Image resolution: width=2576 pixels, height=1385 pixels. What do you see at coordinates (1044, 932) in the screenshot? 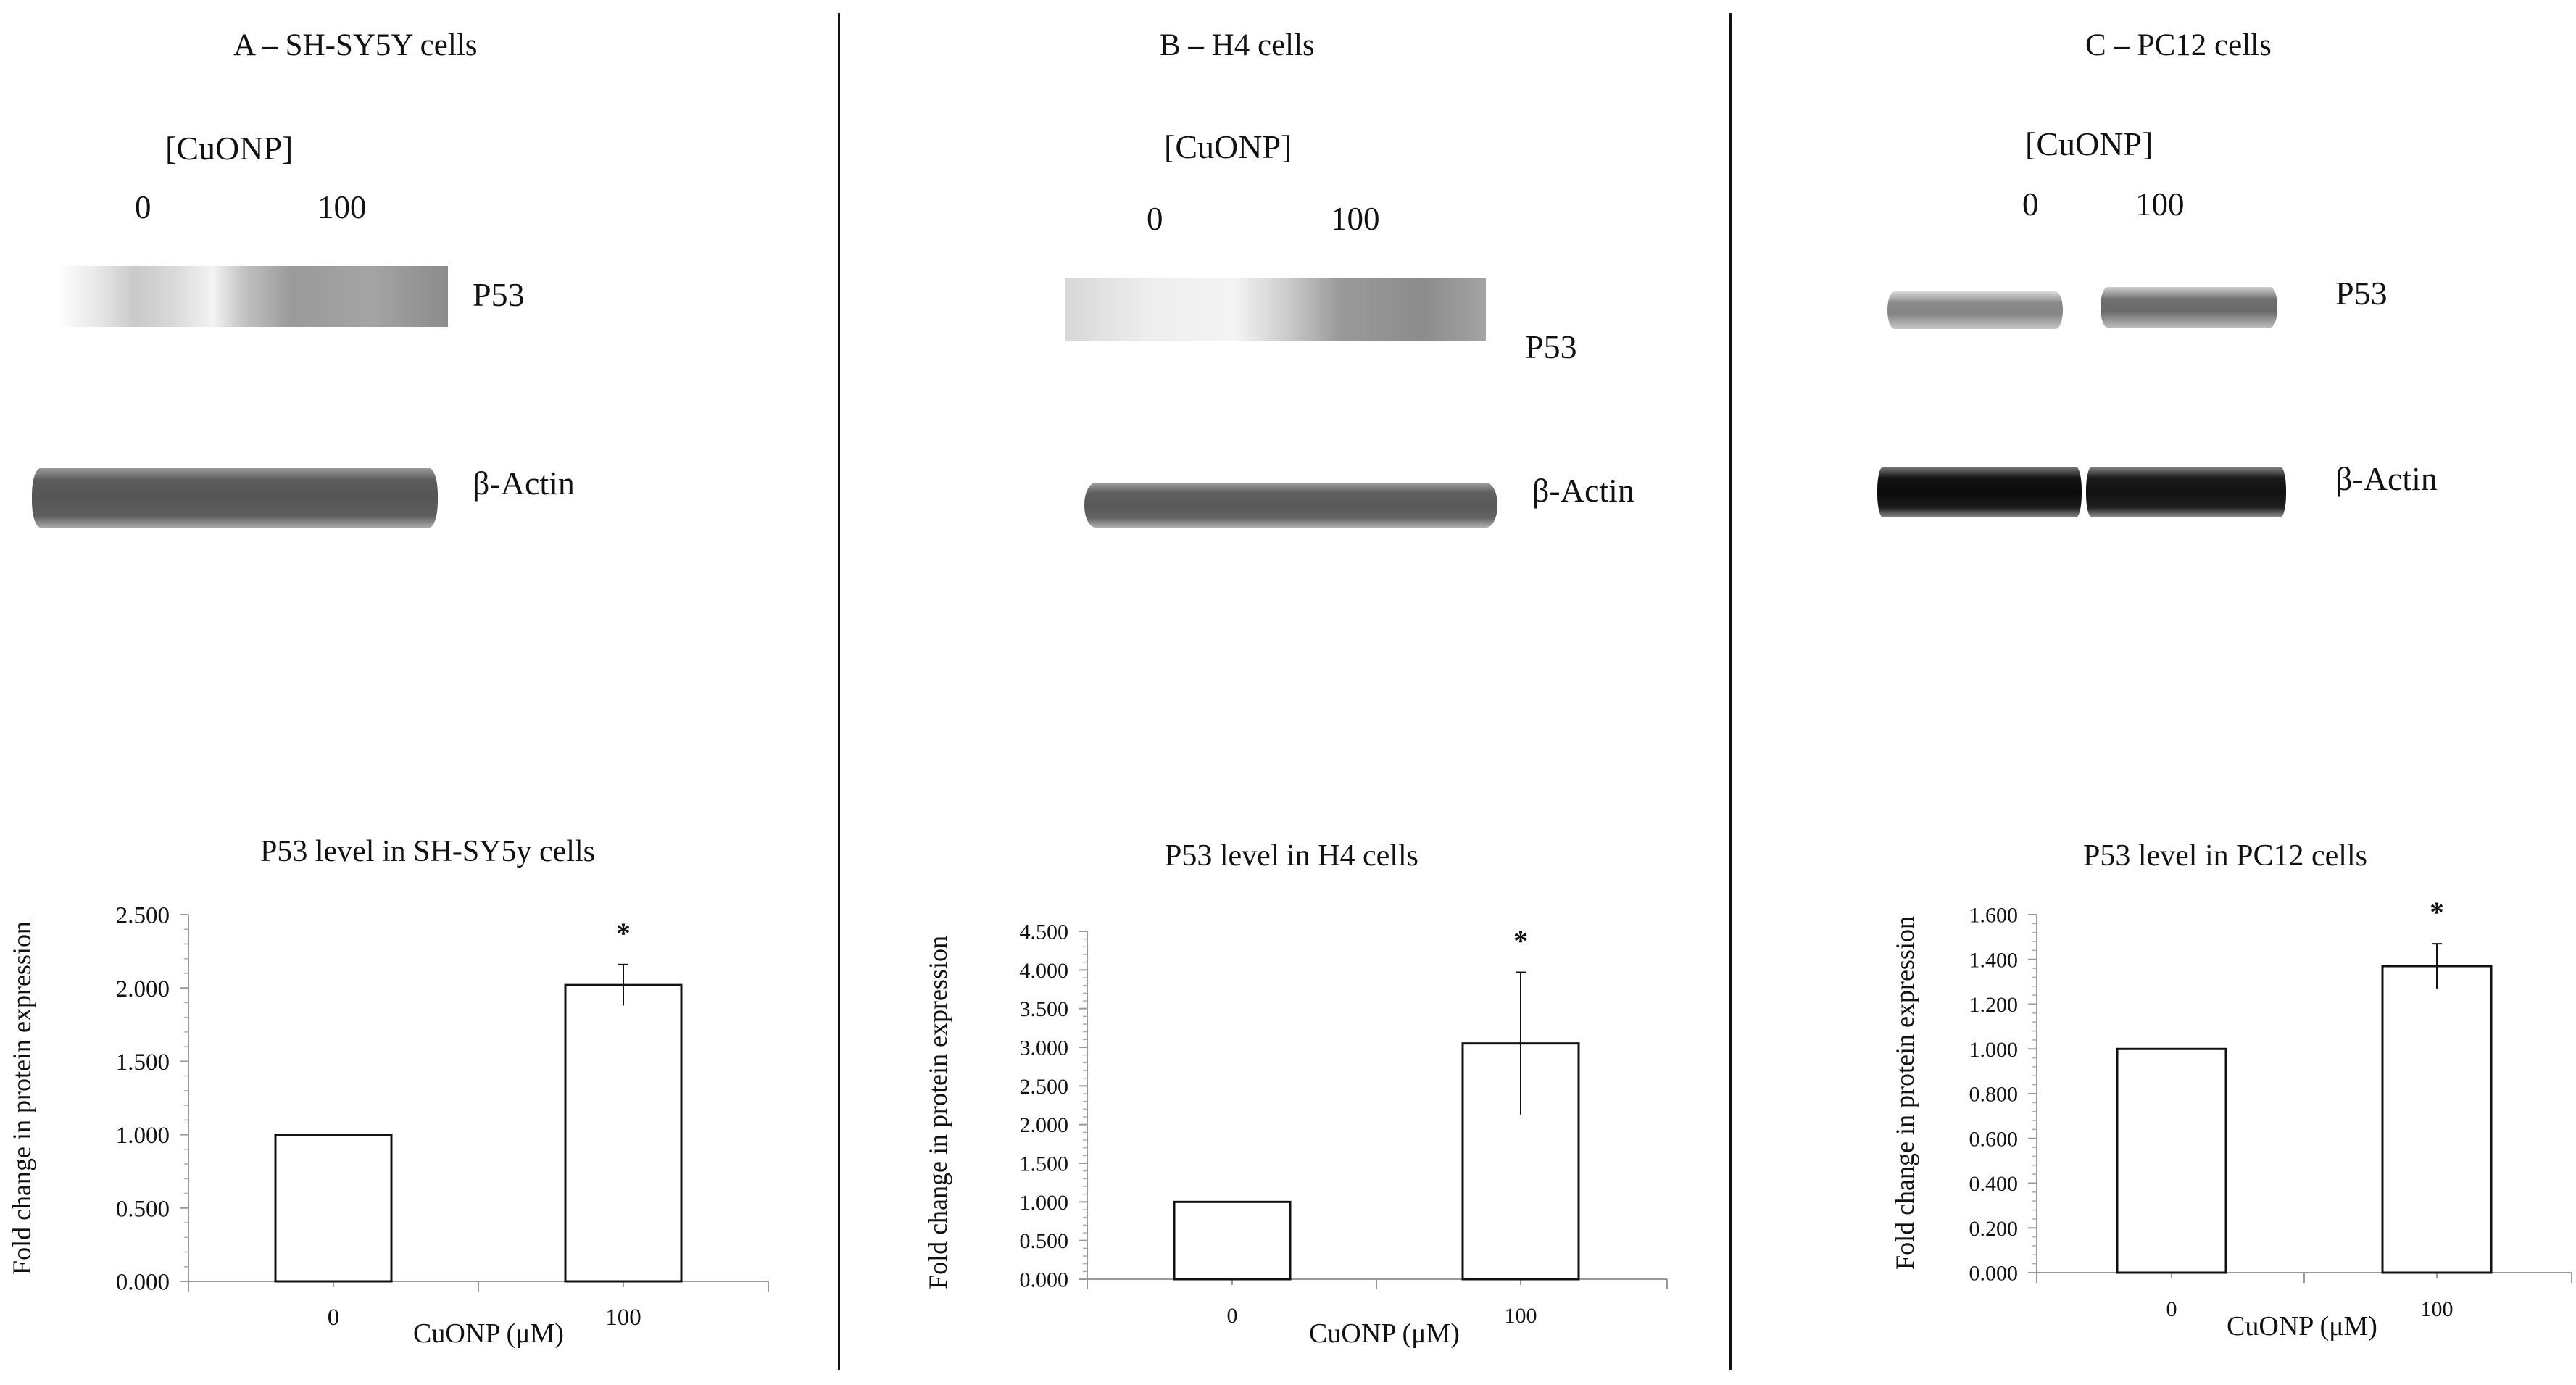
I see `y-tick-label: 4.500` at bounding box center [1044, 932].